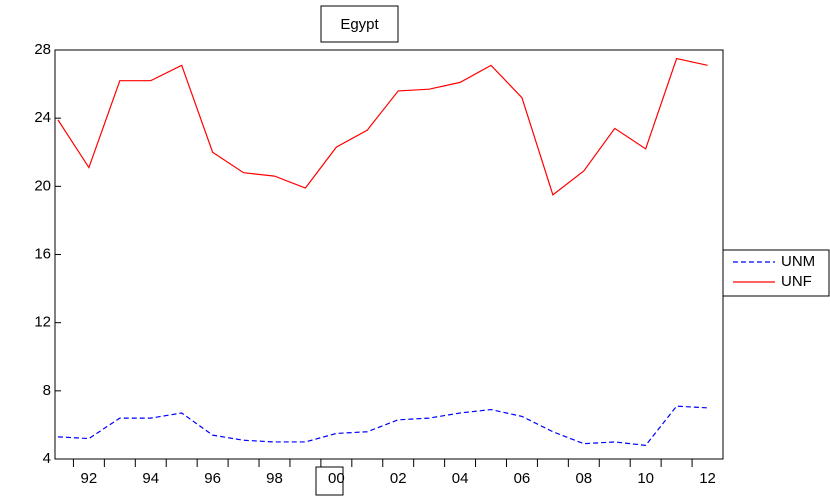 The width and height of the screenshot is (830, 496). Describe the element at coordinates (336, 478) in the screenshot. I see `x-tick-label: 00` at that location.